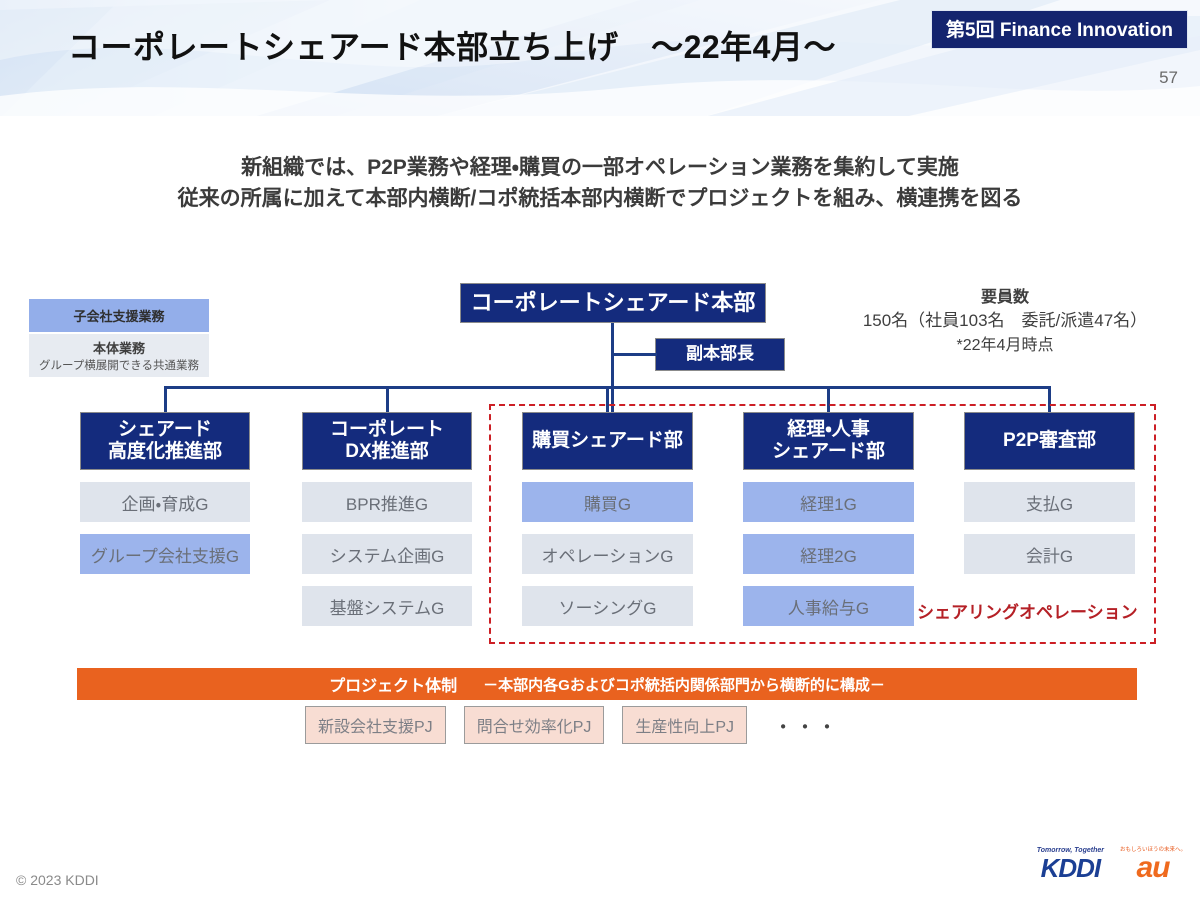 This screenshot has width=1200, height=902. What do you see at coordinates (393, 686) in the screenshot?
I see `project-bar-title: プロジェクト体制` at bounding box center [393, 686].